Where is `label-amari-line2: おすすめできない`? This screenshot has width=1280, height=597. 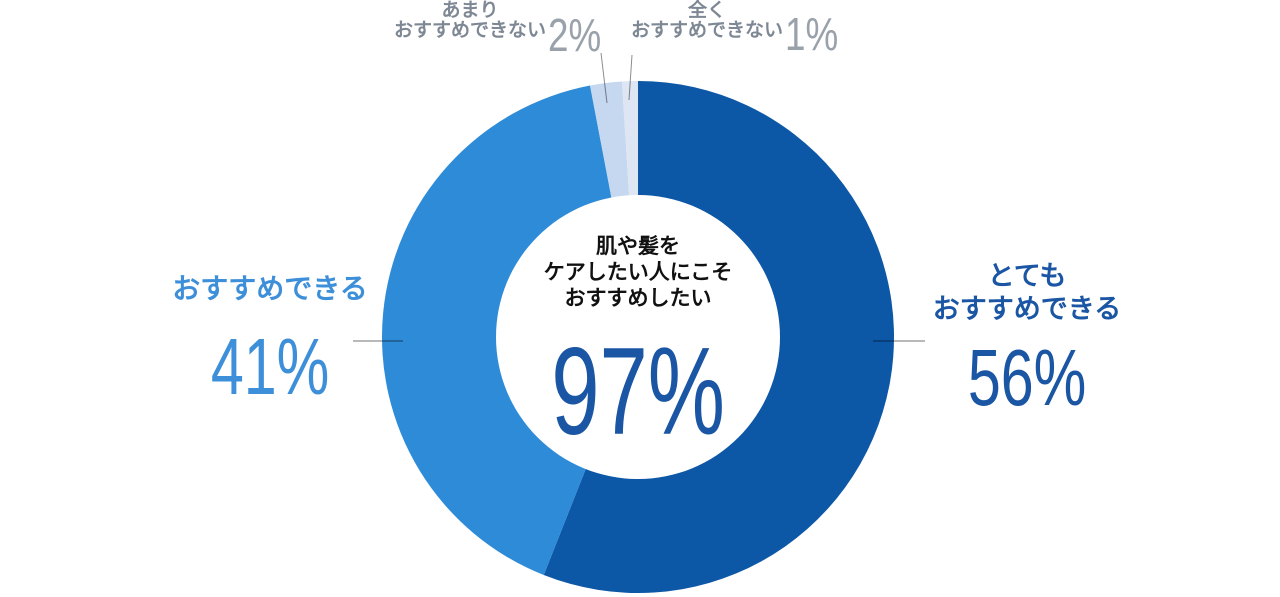 label-amari-line2: おすすめできない is located at coordinates (469, 30).